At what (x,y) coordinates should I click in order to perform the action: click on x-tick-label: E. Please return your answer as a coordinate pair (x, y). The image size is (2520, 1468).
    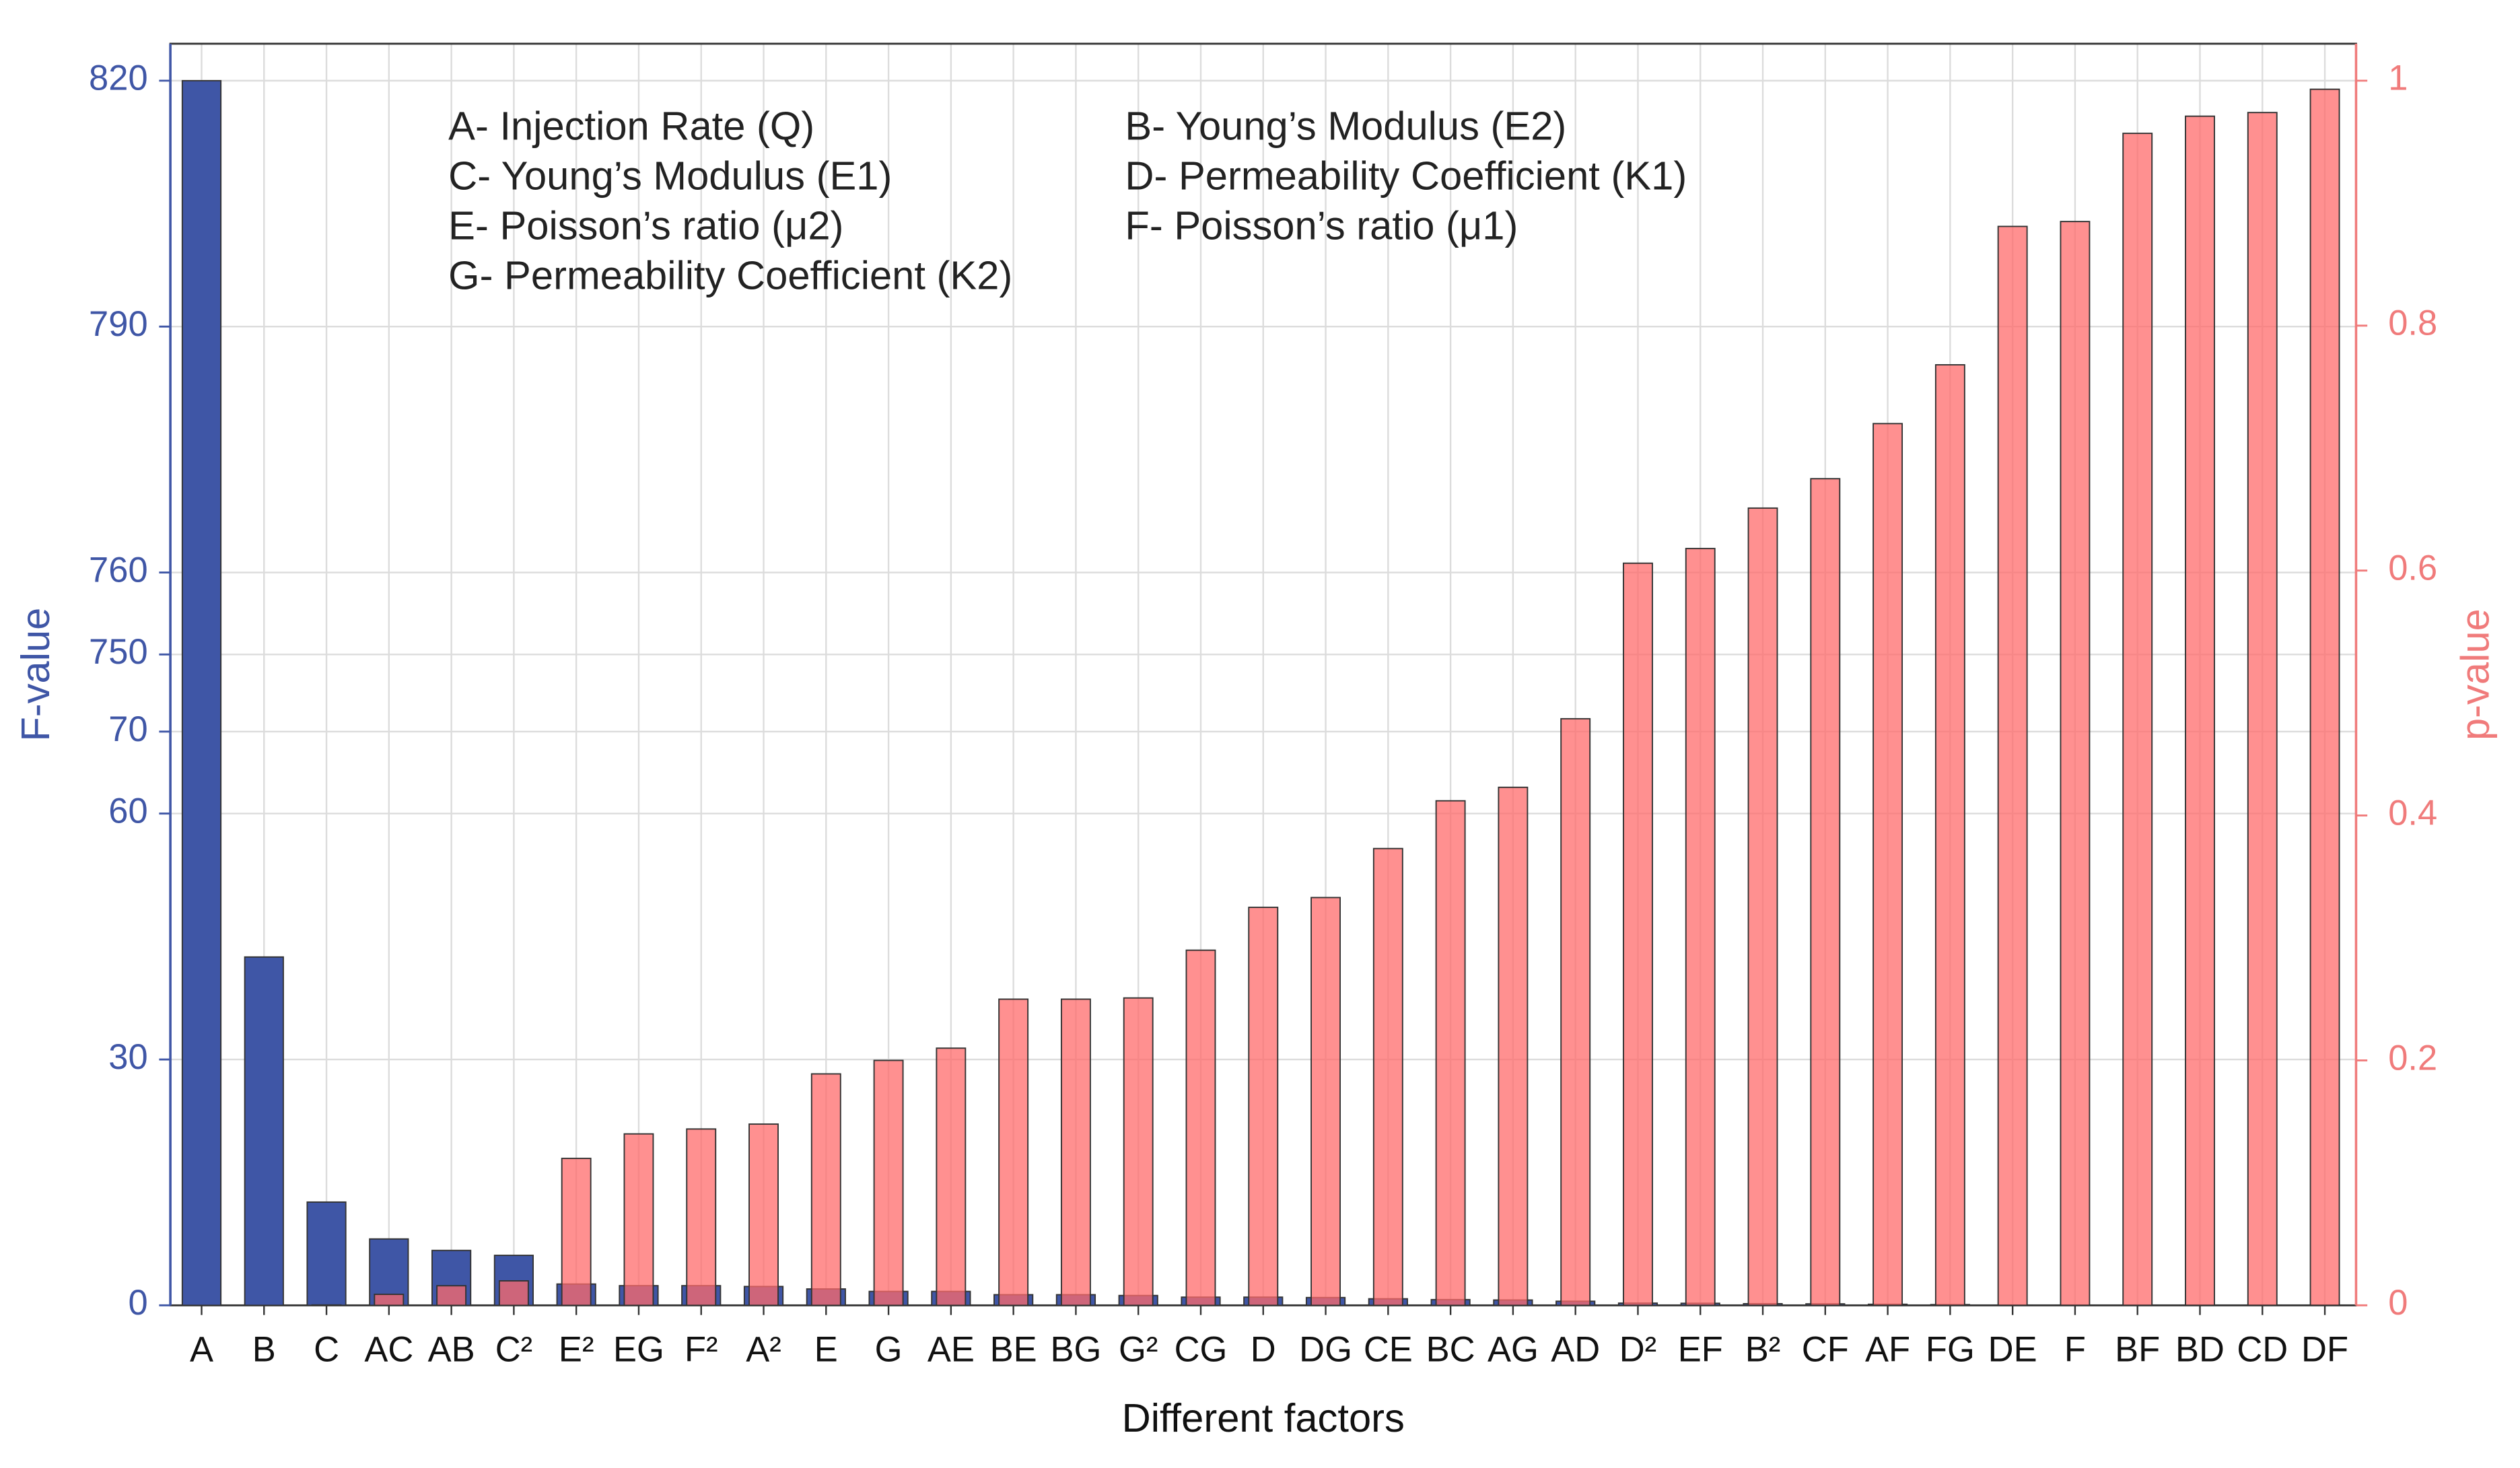
    Looking at the image, I should click on (826, 1349).